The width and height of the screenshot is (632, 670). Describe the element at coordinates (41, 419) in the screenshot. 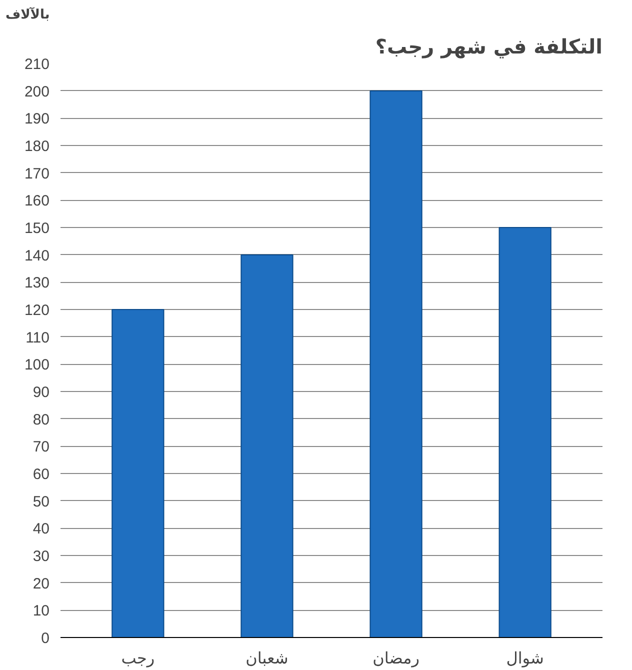

I see `y-tick-label: 80` at that location.